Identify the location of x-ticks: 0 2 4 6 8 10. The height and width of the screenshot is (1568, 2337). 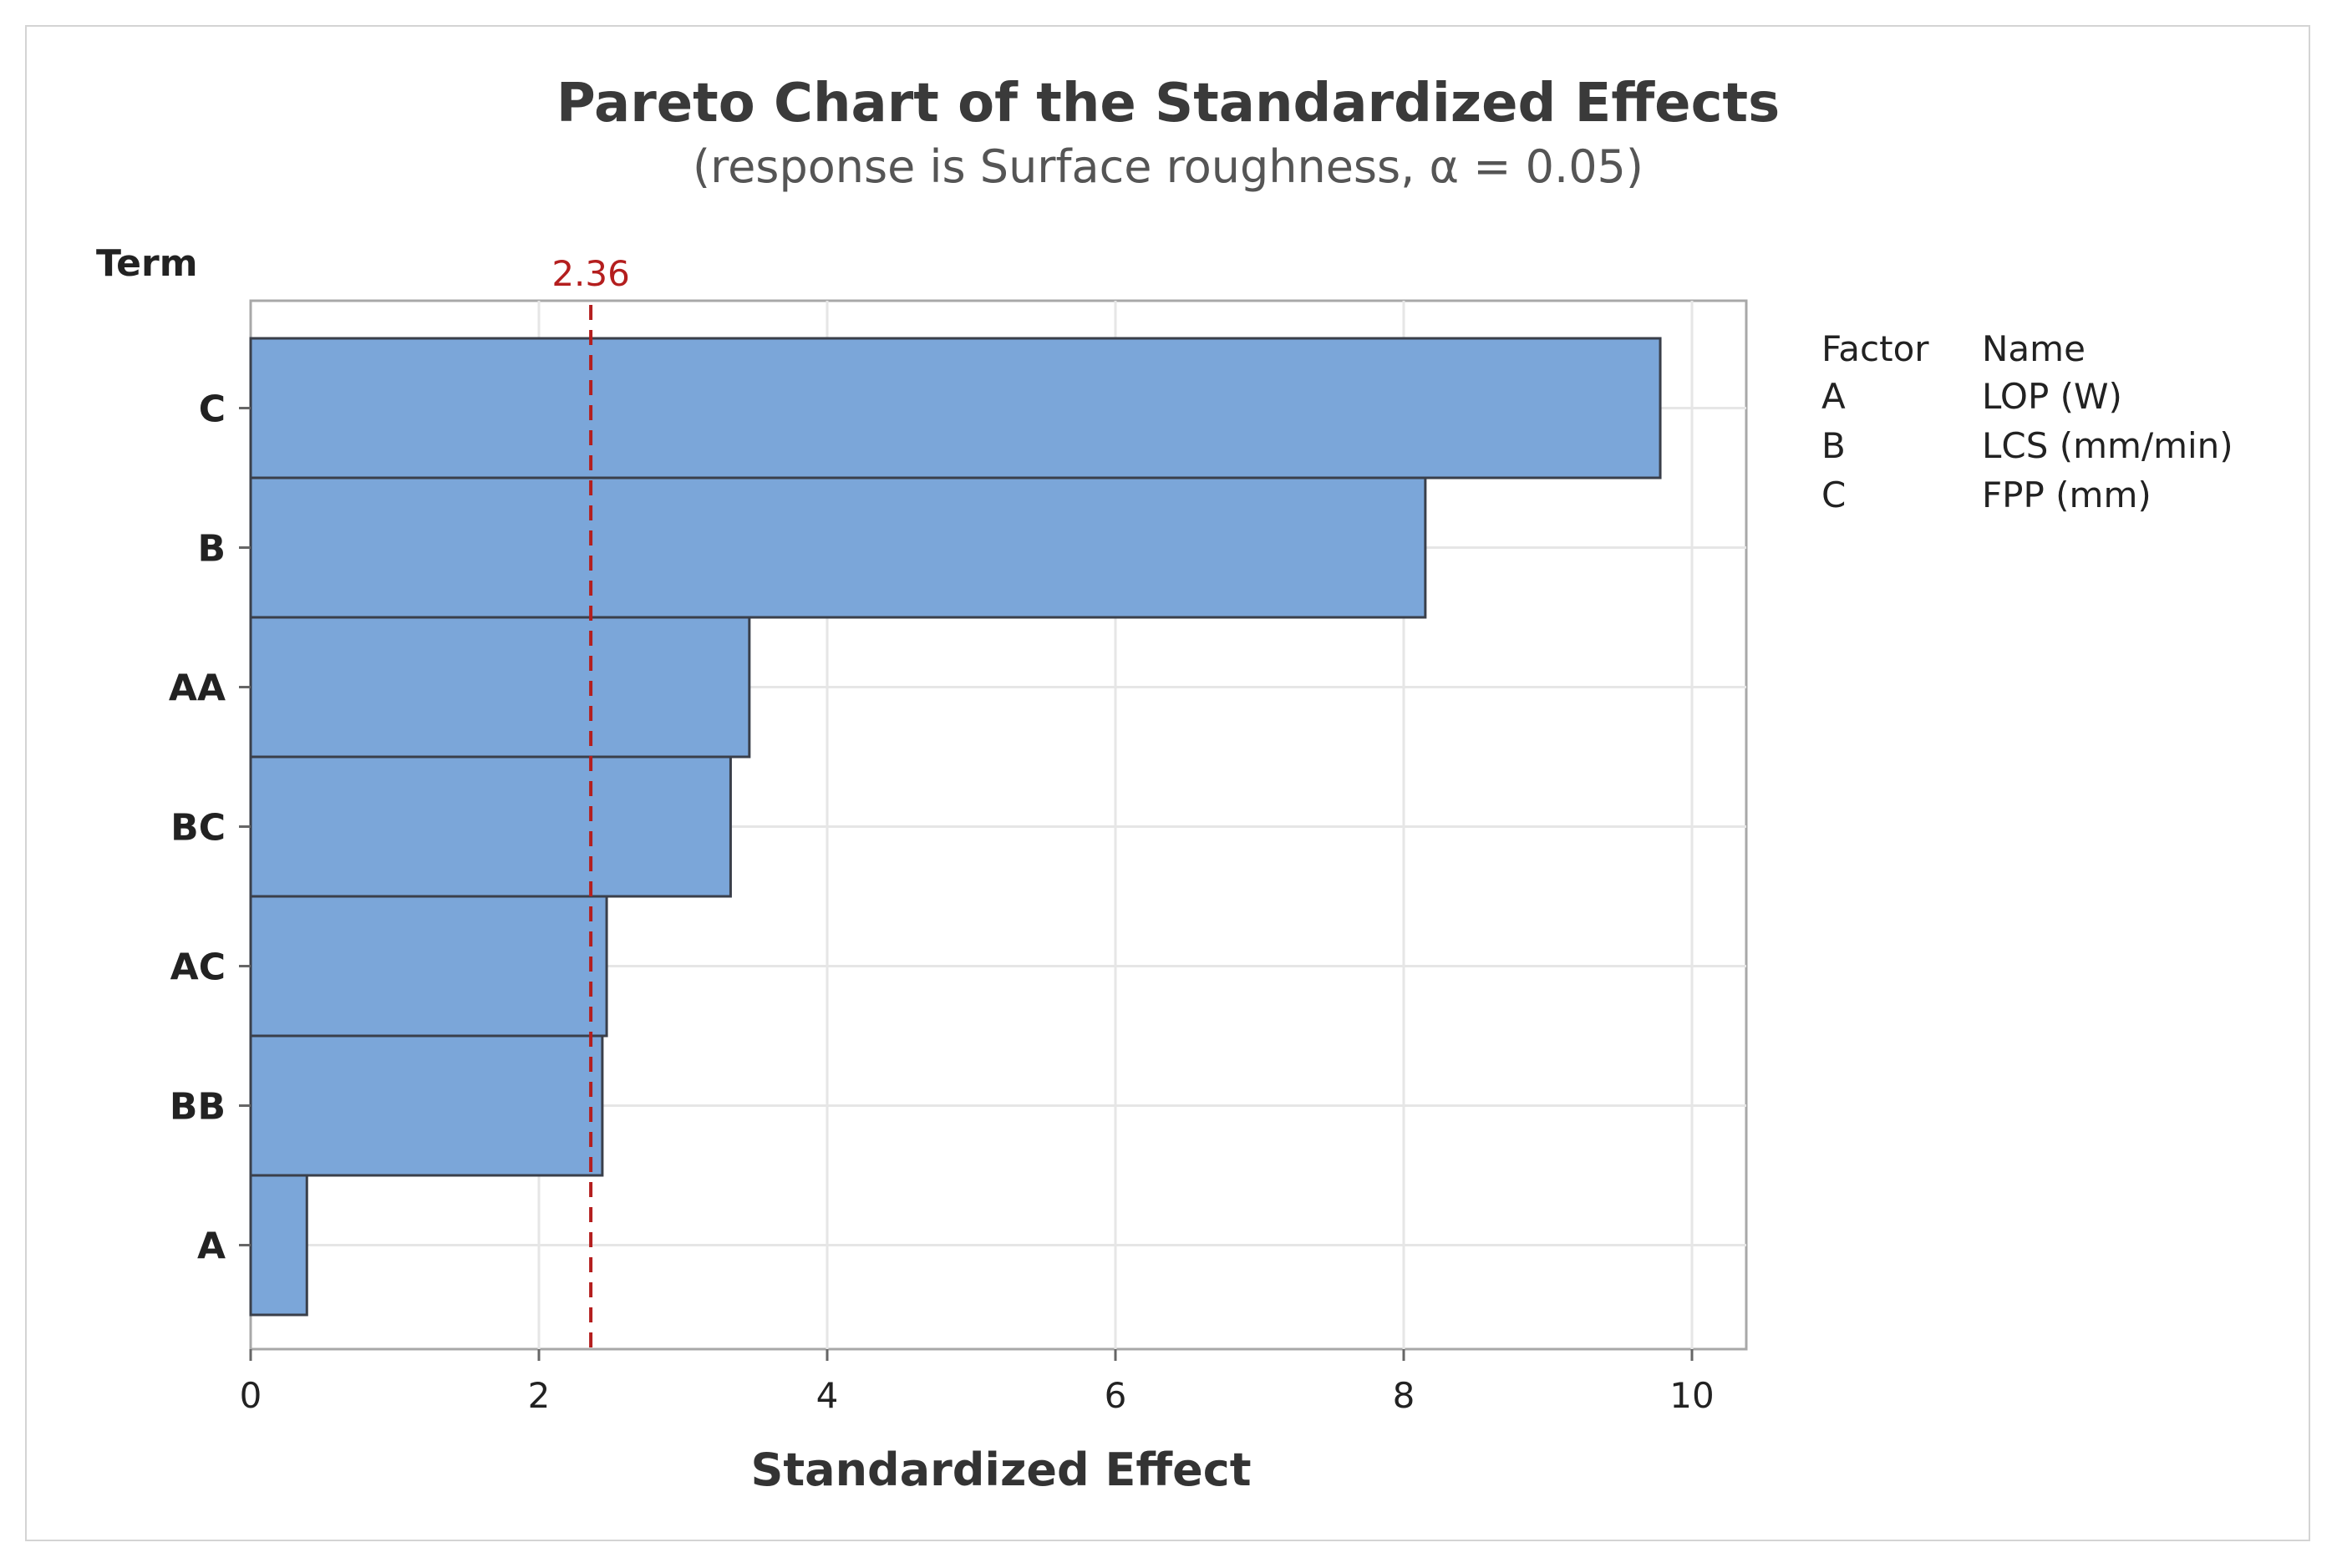
(977, 1383).